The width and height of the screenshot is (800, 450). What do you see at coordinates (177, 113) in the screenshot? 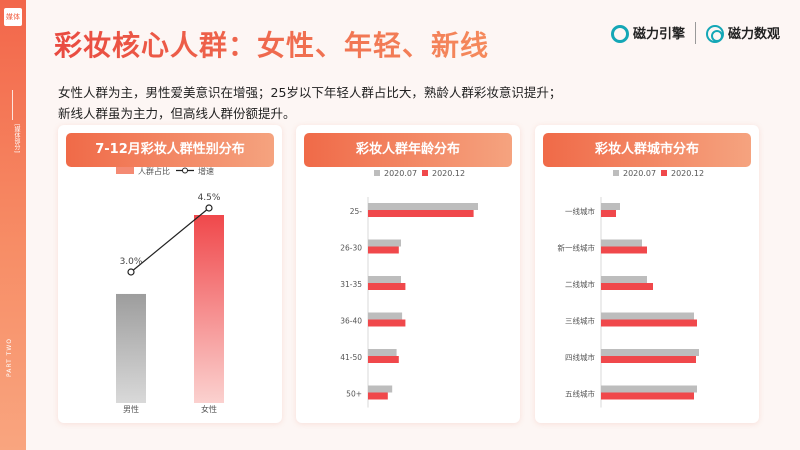
I see `description-line-2: 新线人群虽为主力，但高线人群份额提升。` at bounding box center [177, 113].